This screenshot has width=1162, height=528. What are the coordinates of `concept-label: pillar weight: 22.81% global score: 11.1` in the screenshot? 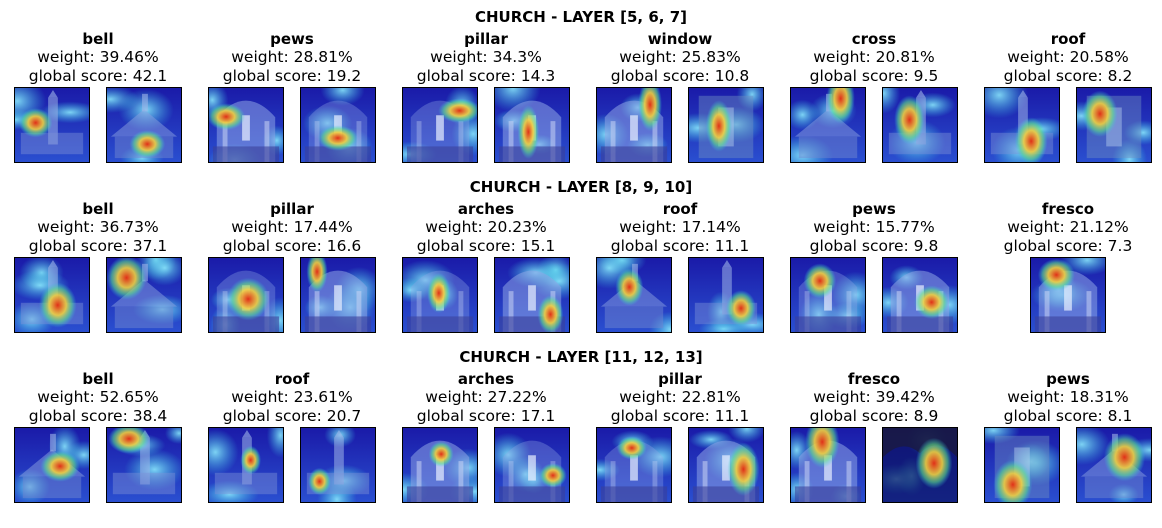 It's located at (680, 398).